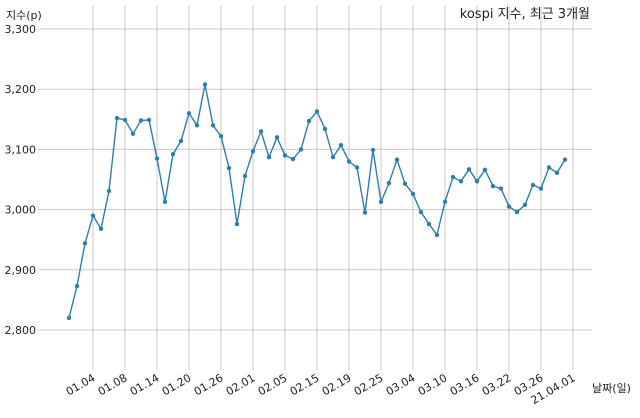  Describe the element at coordinates (433, 384) in the screenshot. I see `x-tick-label: 03.10` at that location.